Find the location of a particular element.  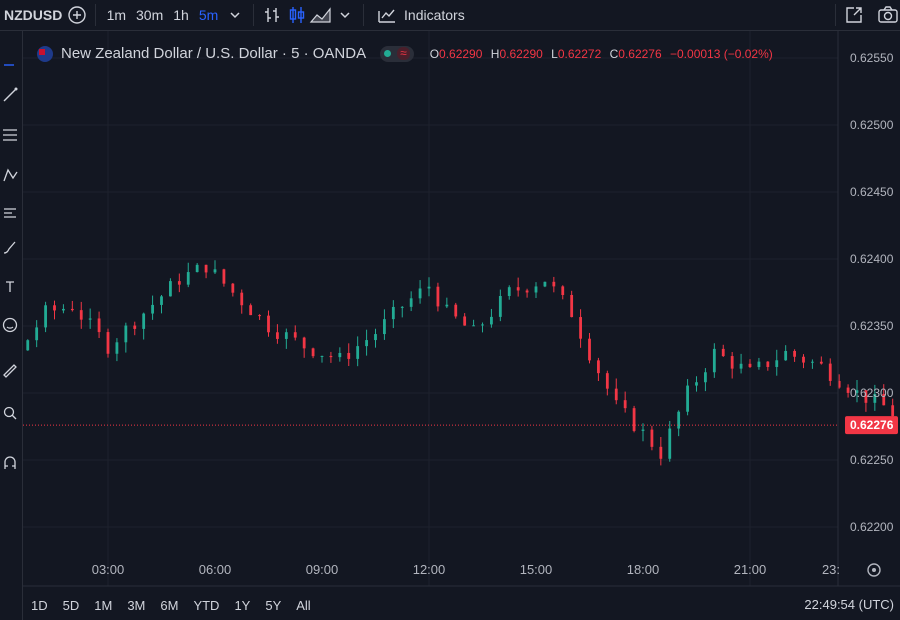

projection-tool is located at coordinates (10, 213).